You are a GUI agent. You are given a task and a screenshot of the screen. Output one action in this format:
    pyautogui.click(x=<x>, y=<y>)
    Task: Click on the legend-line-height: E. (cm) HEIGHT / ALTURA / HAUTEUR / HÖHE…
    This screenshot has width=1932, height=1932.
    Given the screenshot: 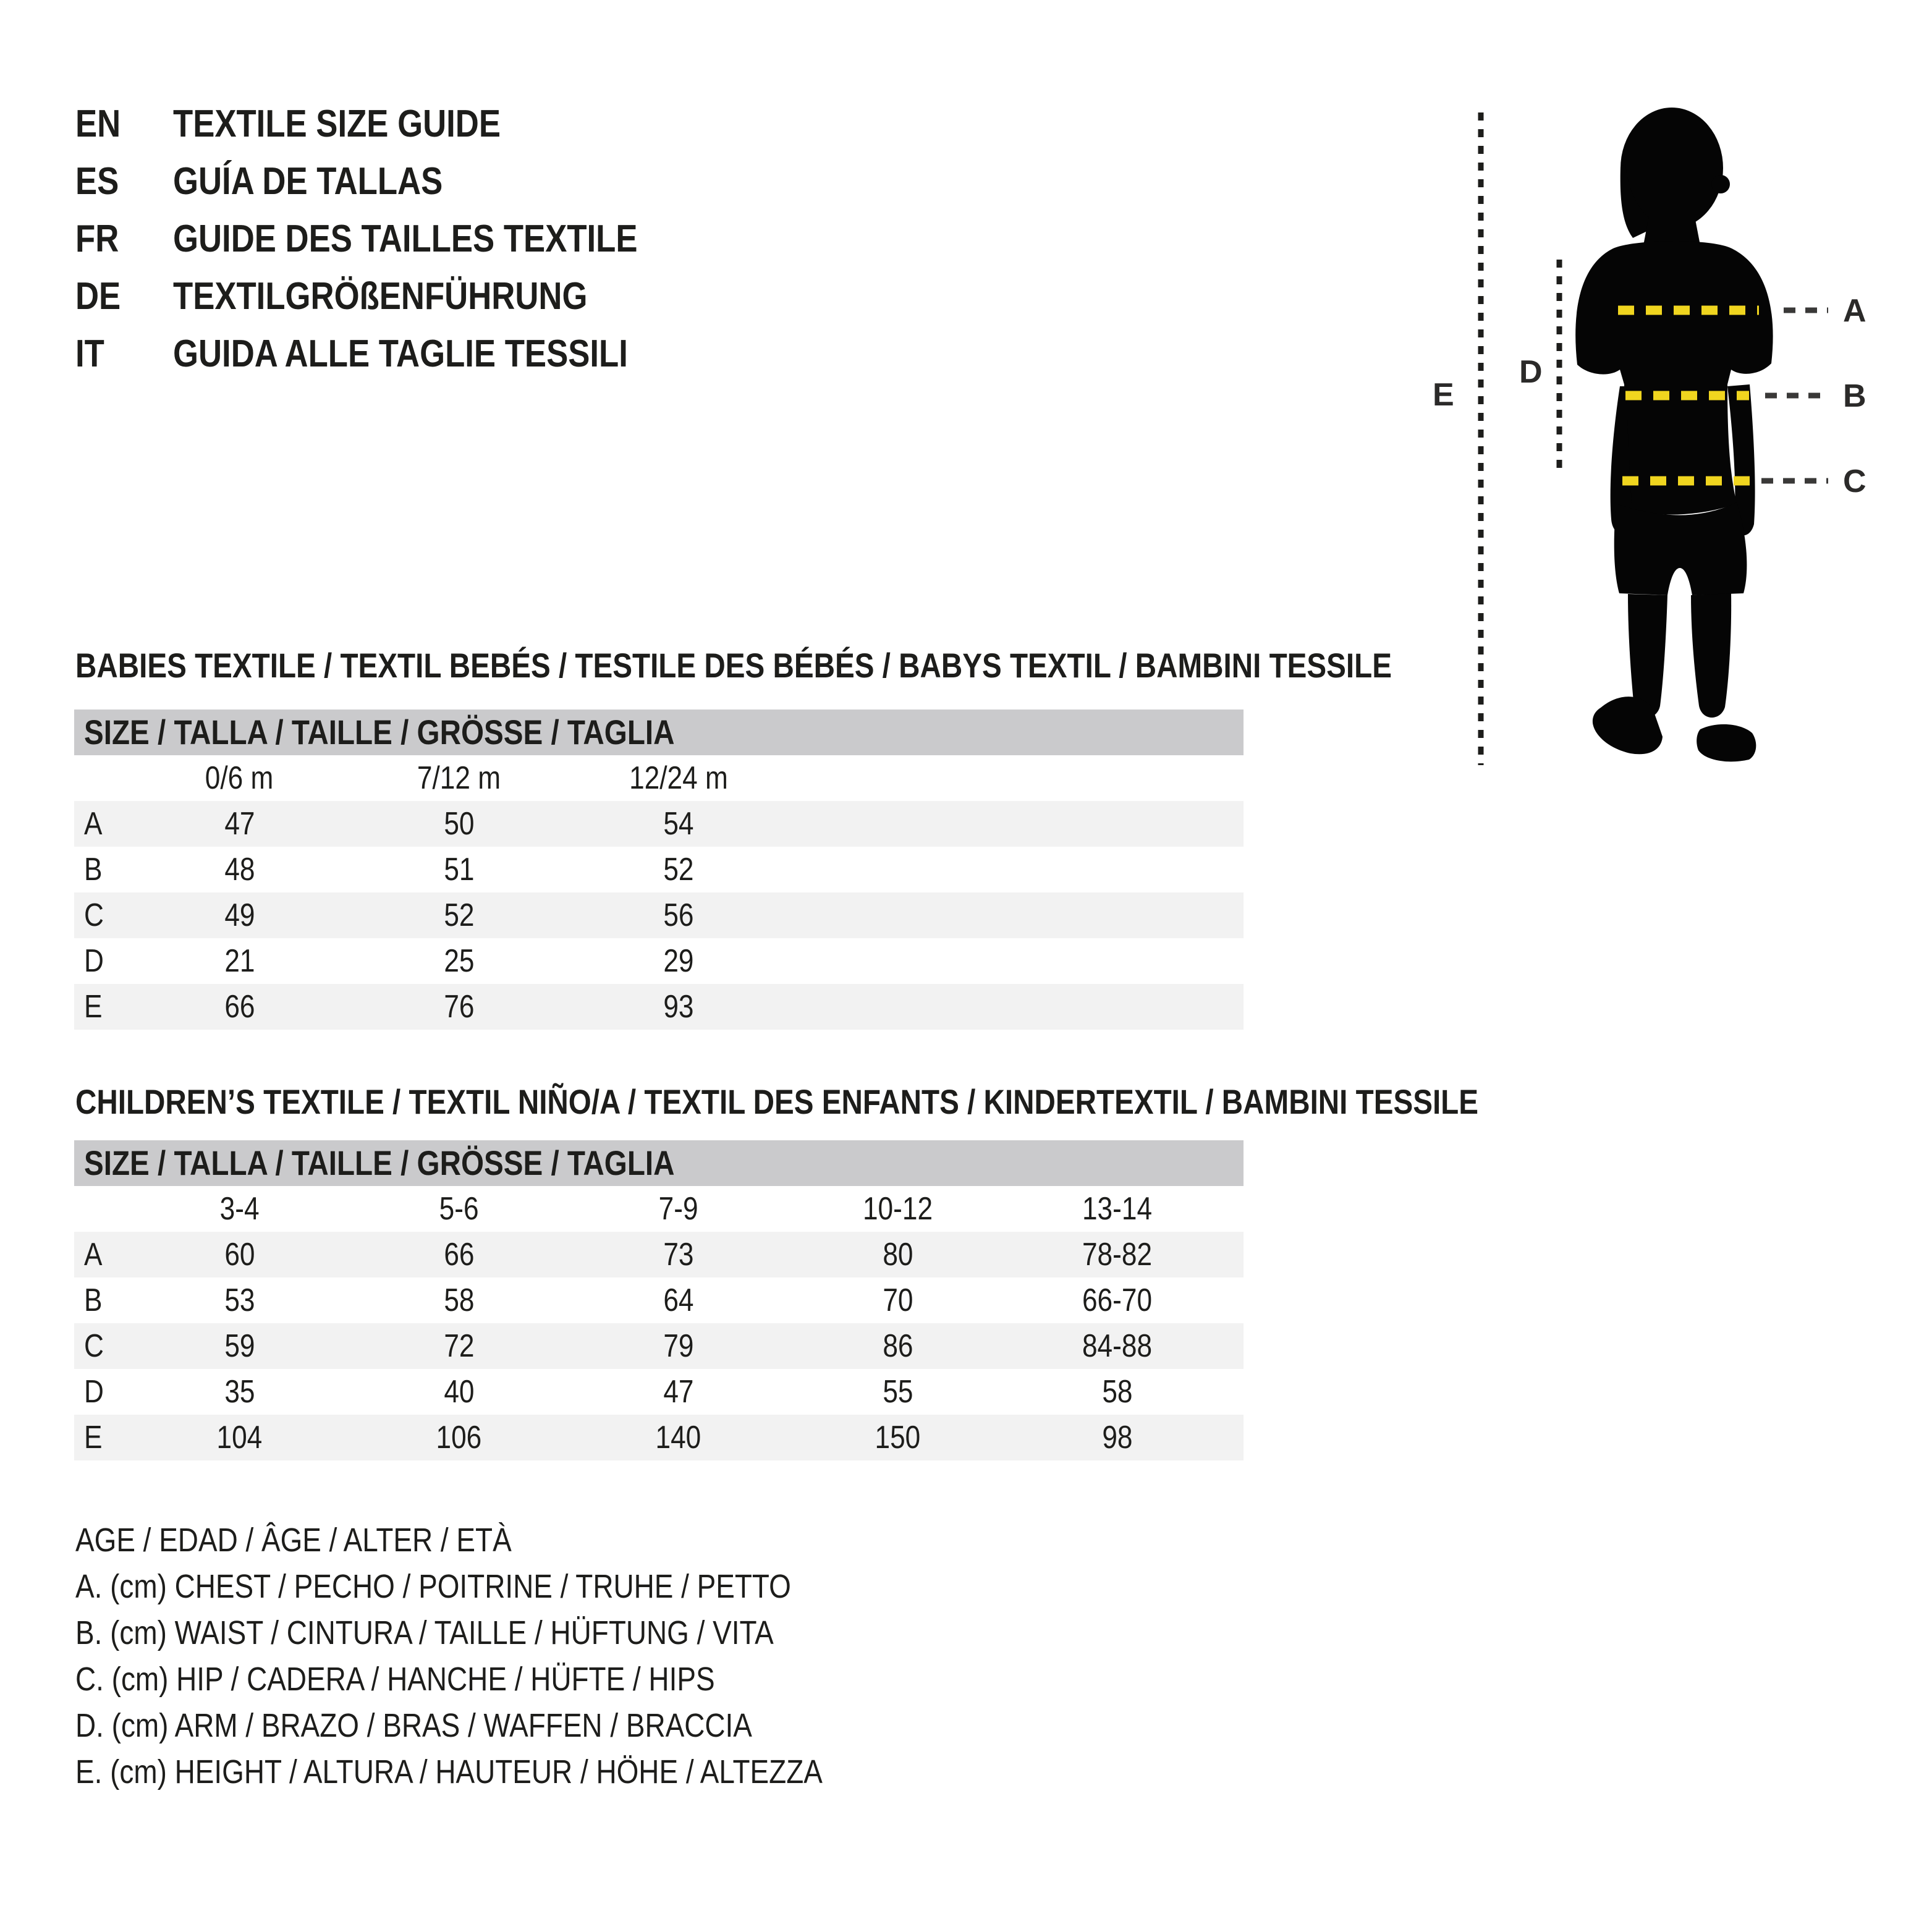 What is the action you would take?
    pyautogui.click(x=449, y=1771)
    